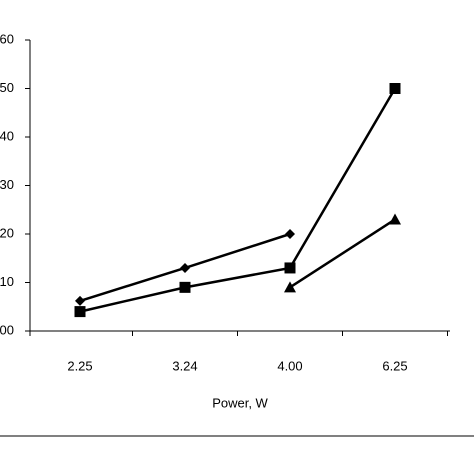  I want to click on y-tick-label: 10, so click(7, 281).